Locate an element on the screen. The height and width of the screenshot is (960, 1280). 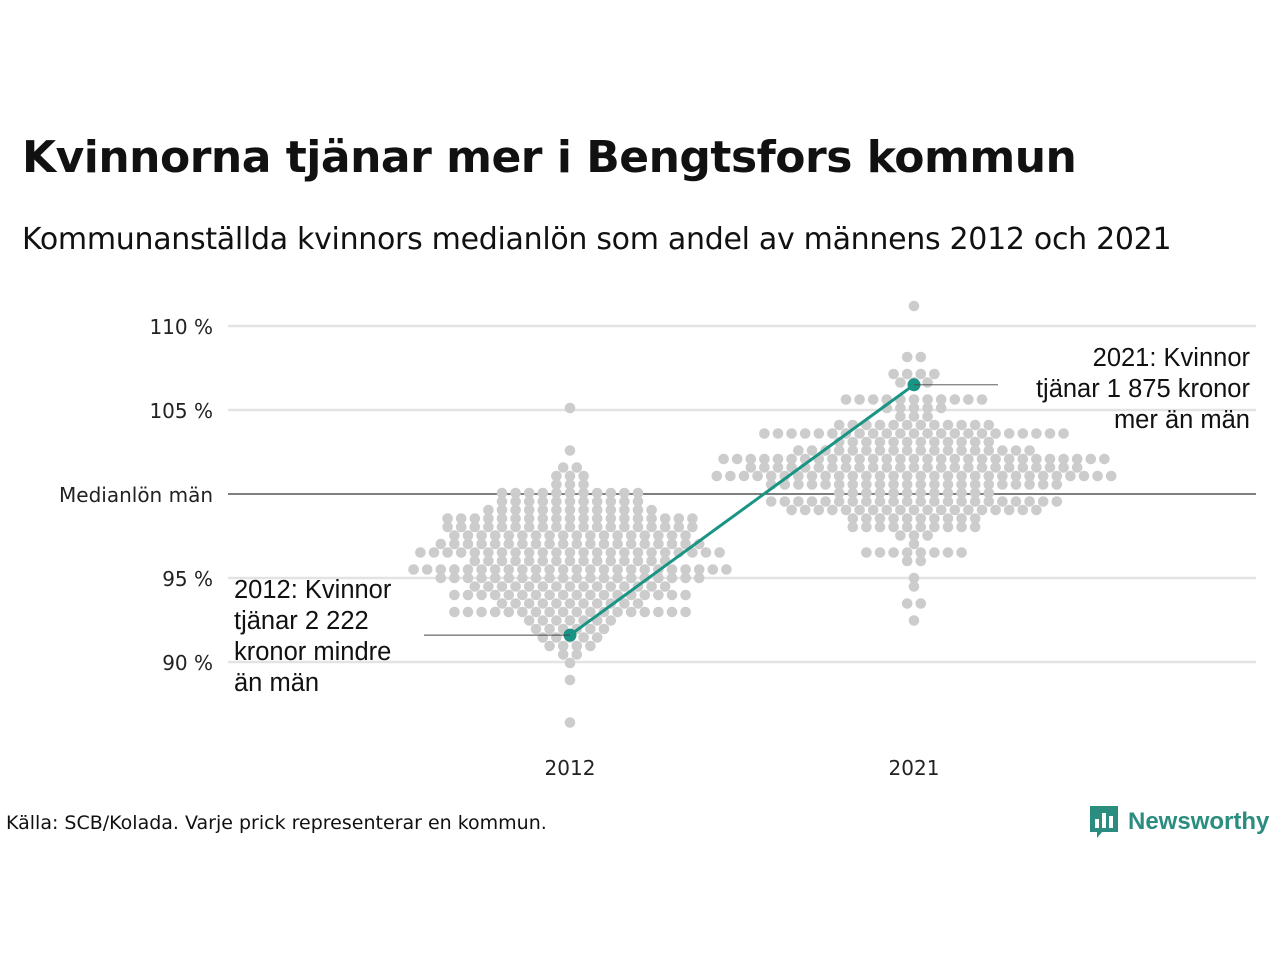
newsworthy-logo: Newsworthy is located at coordinates (1178, 822).